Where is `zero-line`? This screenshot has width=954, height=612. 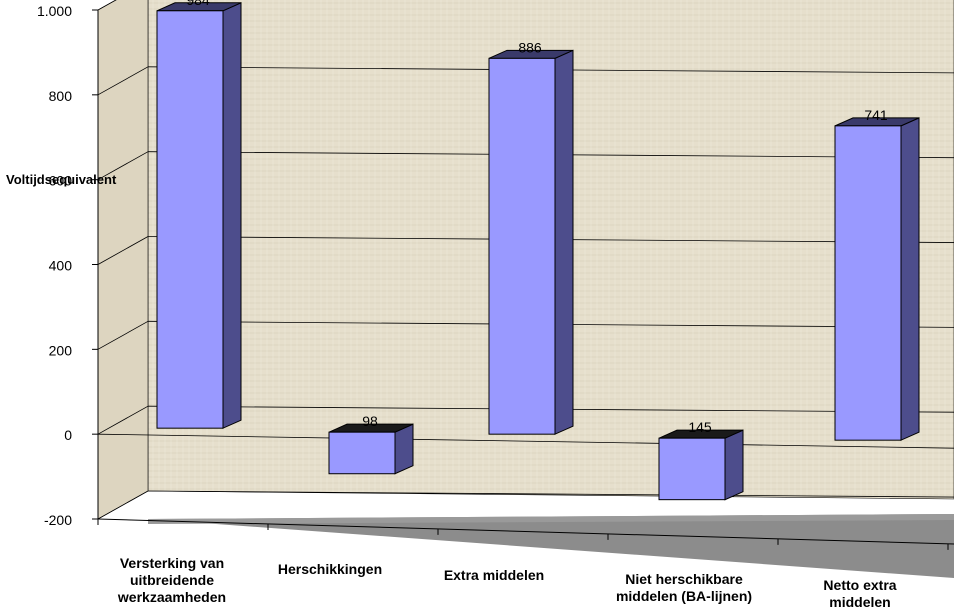
zero-line is located at coordinates (525, 441).